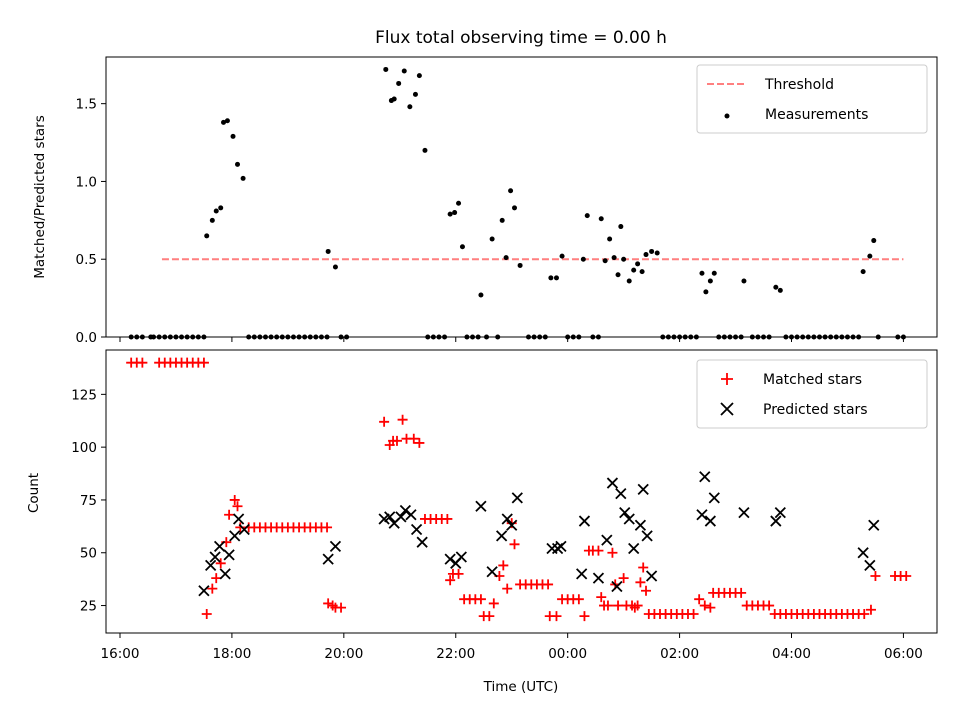 This screenshot has height=720, width=960. Describe the element at coordinates (343, 654) in the screenshot. I see `x-tick-label: 20:00` at that location.